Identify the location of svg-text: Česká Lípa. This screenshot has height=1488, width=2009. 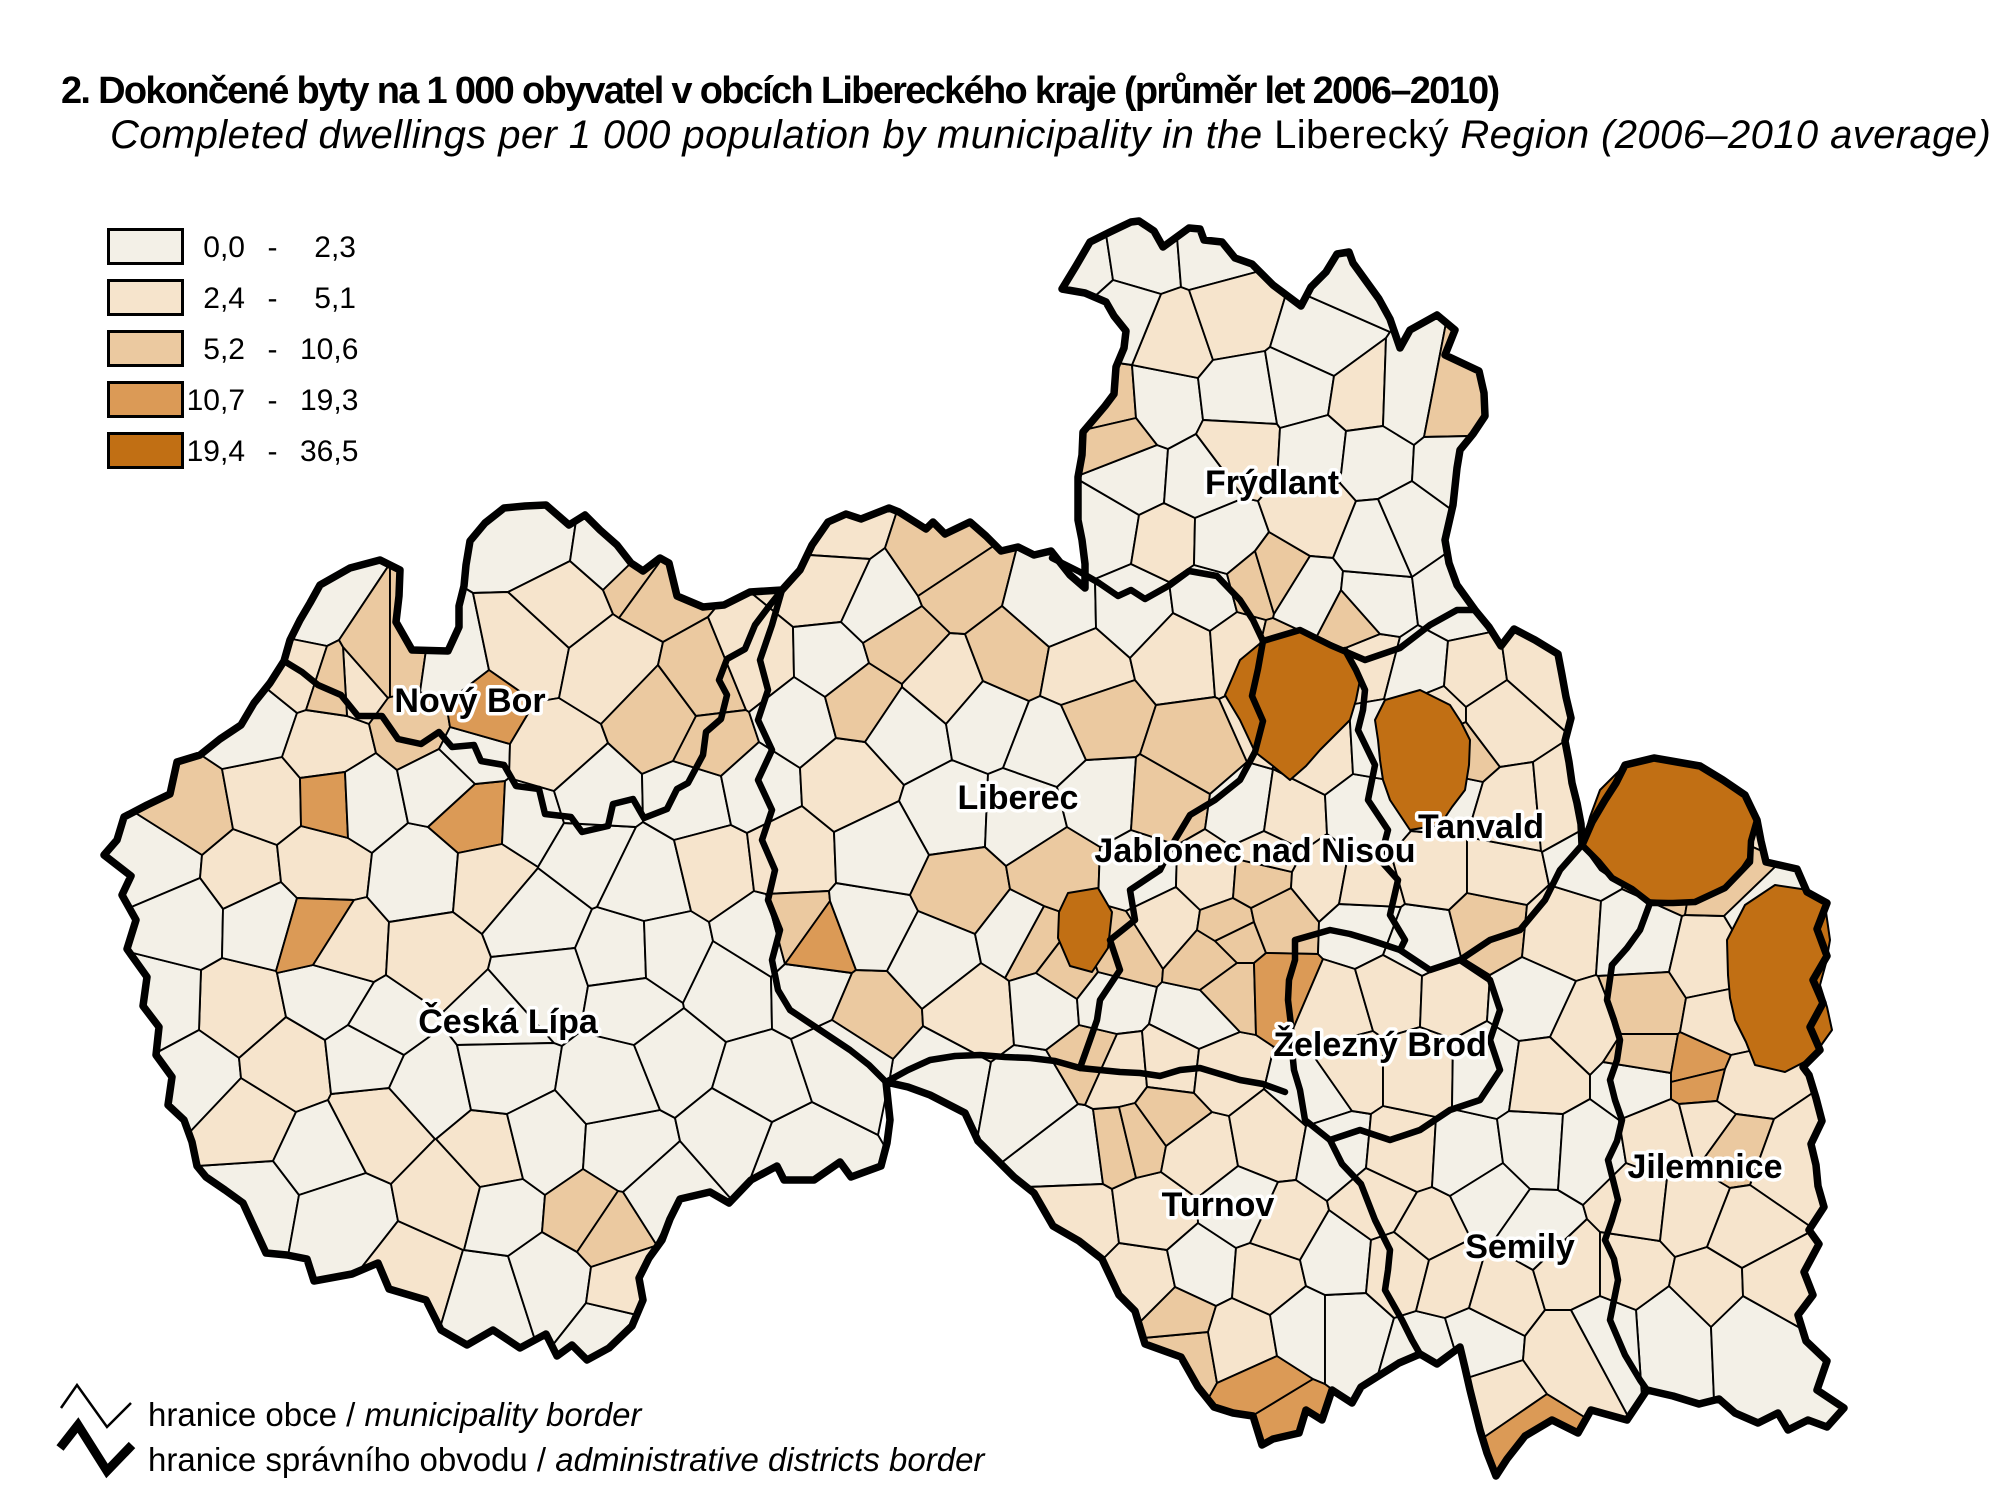
(508, 1021).